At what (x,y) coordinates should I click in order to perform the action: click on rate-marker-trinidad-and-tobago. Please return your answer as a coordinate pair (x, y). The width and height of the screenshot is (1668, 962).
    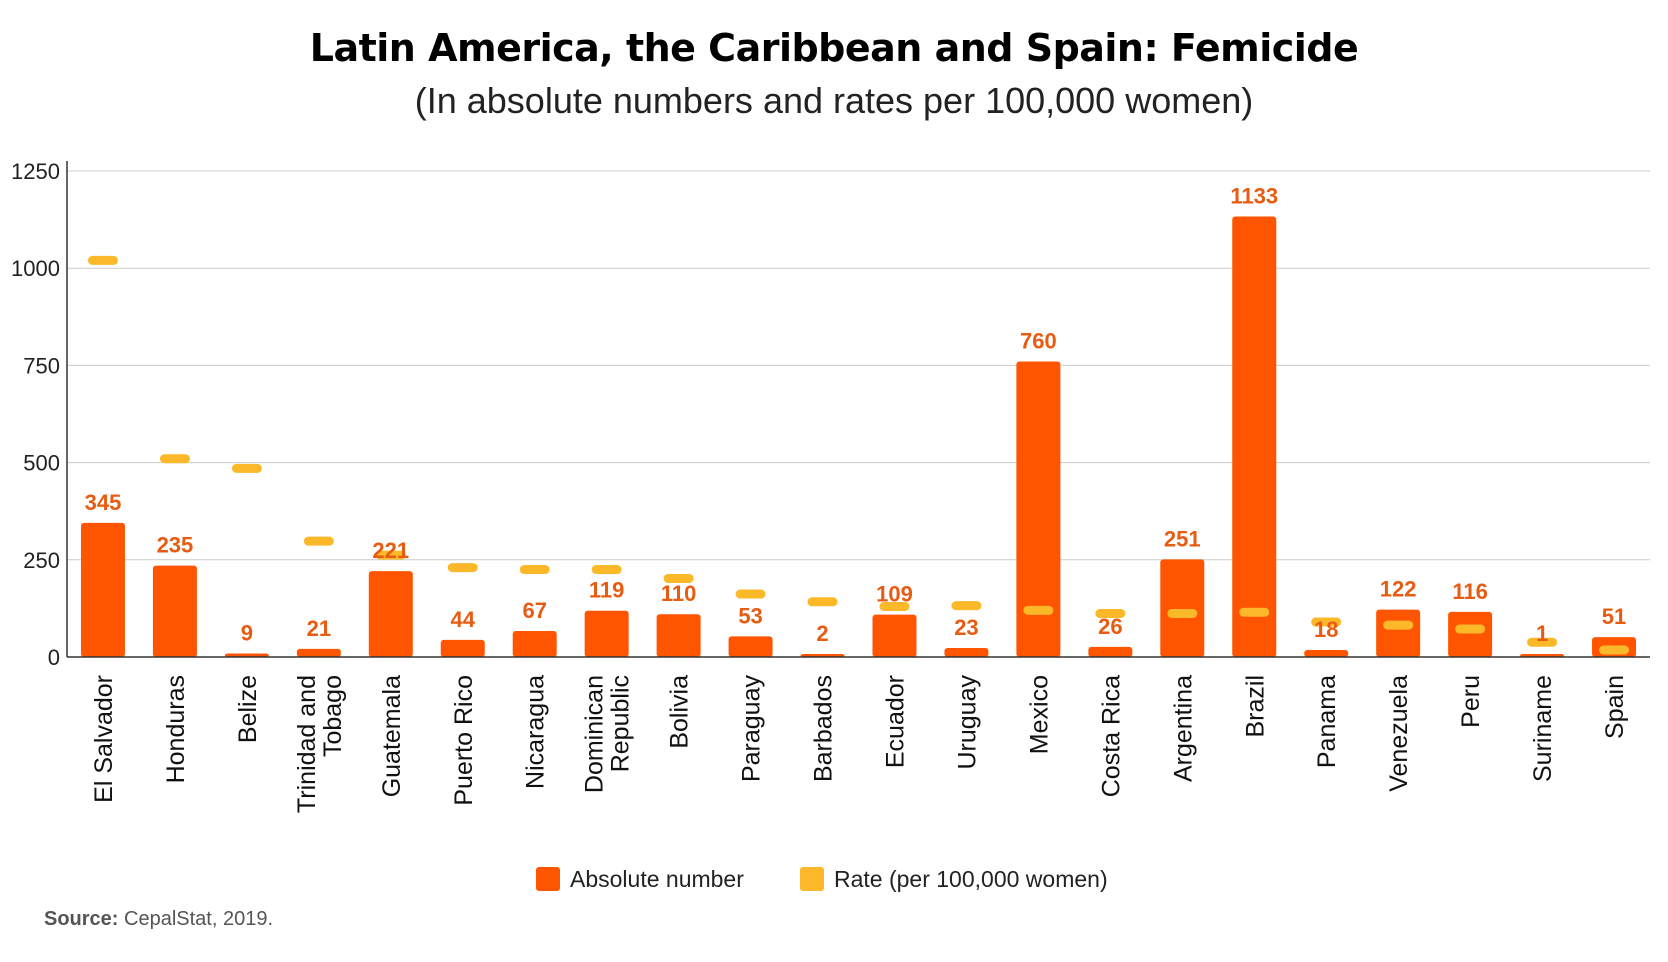
    Looking at the image, I should click on (318, 541).